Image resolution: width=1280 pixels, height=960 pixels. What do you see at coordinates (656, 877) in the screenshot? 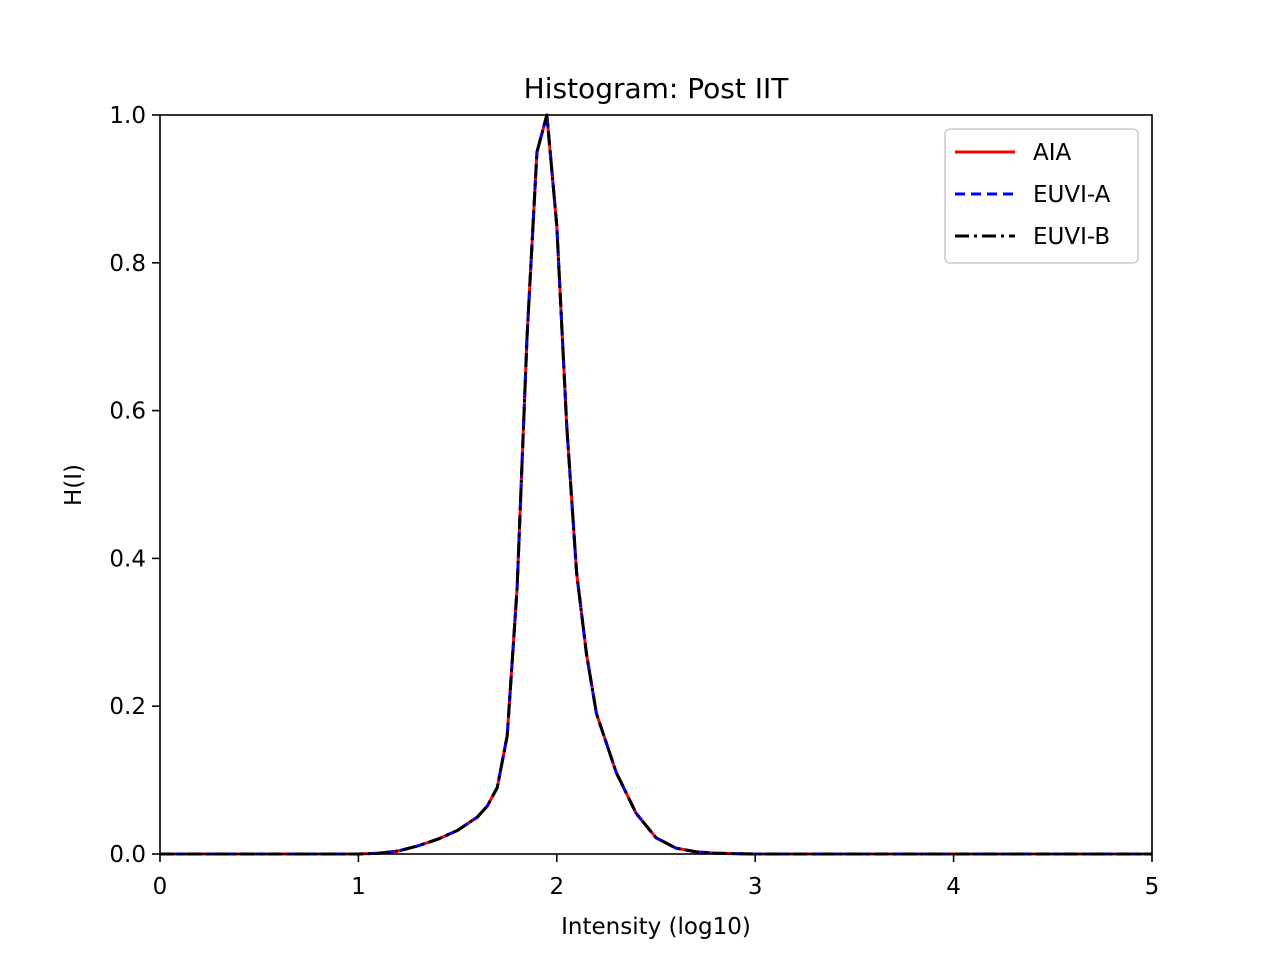
I see `x-axis-ticks: 0 1 2 3 4 5` at bounding box center [656, 877].